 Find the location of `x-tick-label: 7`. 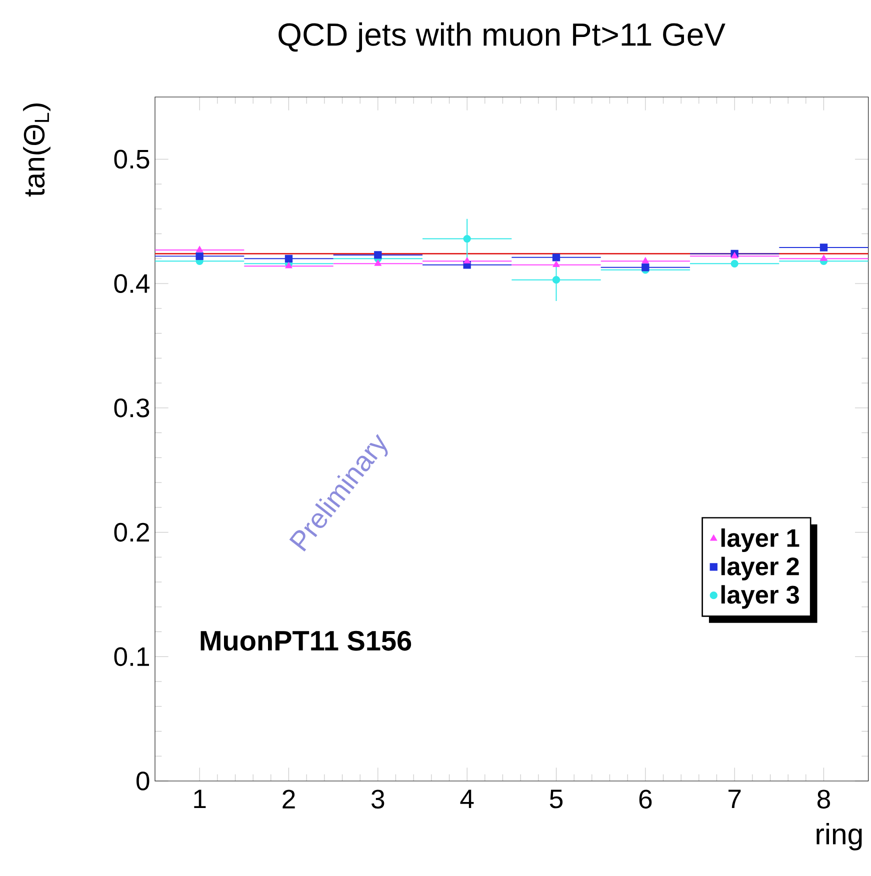

x-tick-label: 7 is located at coordinates (734, 799).